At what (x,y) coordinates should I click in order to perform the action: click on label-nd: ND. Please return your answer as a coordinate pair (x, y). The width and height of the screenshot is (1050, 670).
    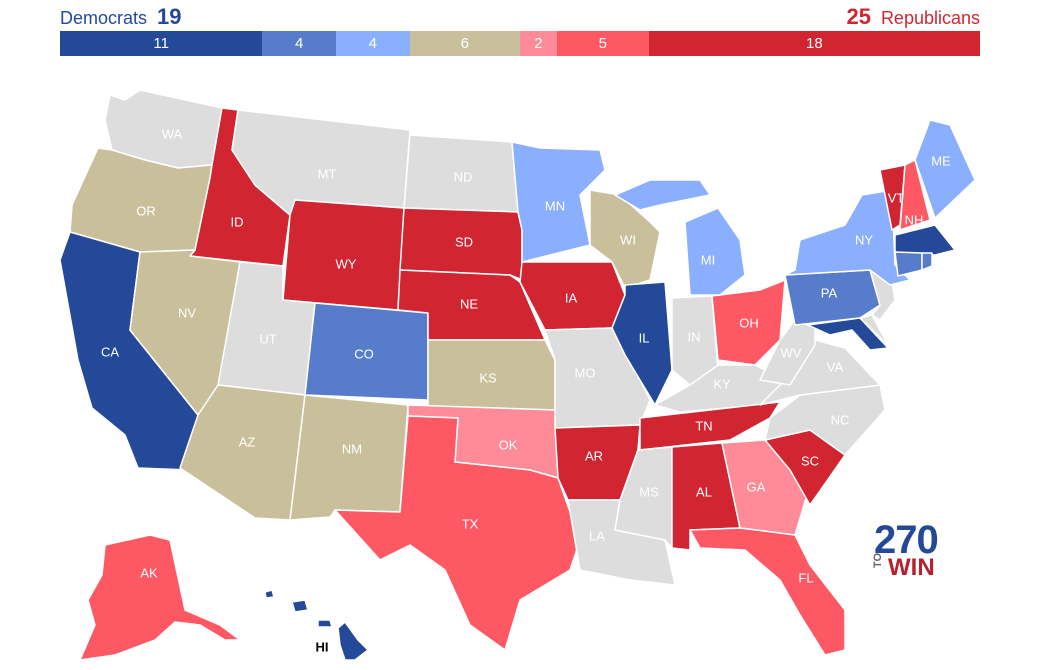
    Looking at the image, I should click on (463, 176).